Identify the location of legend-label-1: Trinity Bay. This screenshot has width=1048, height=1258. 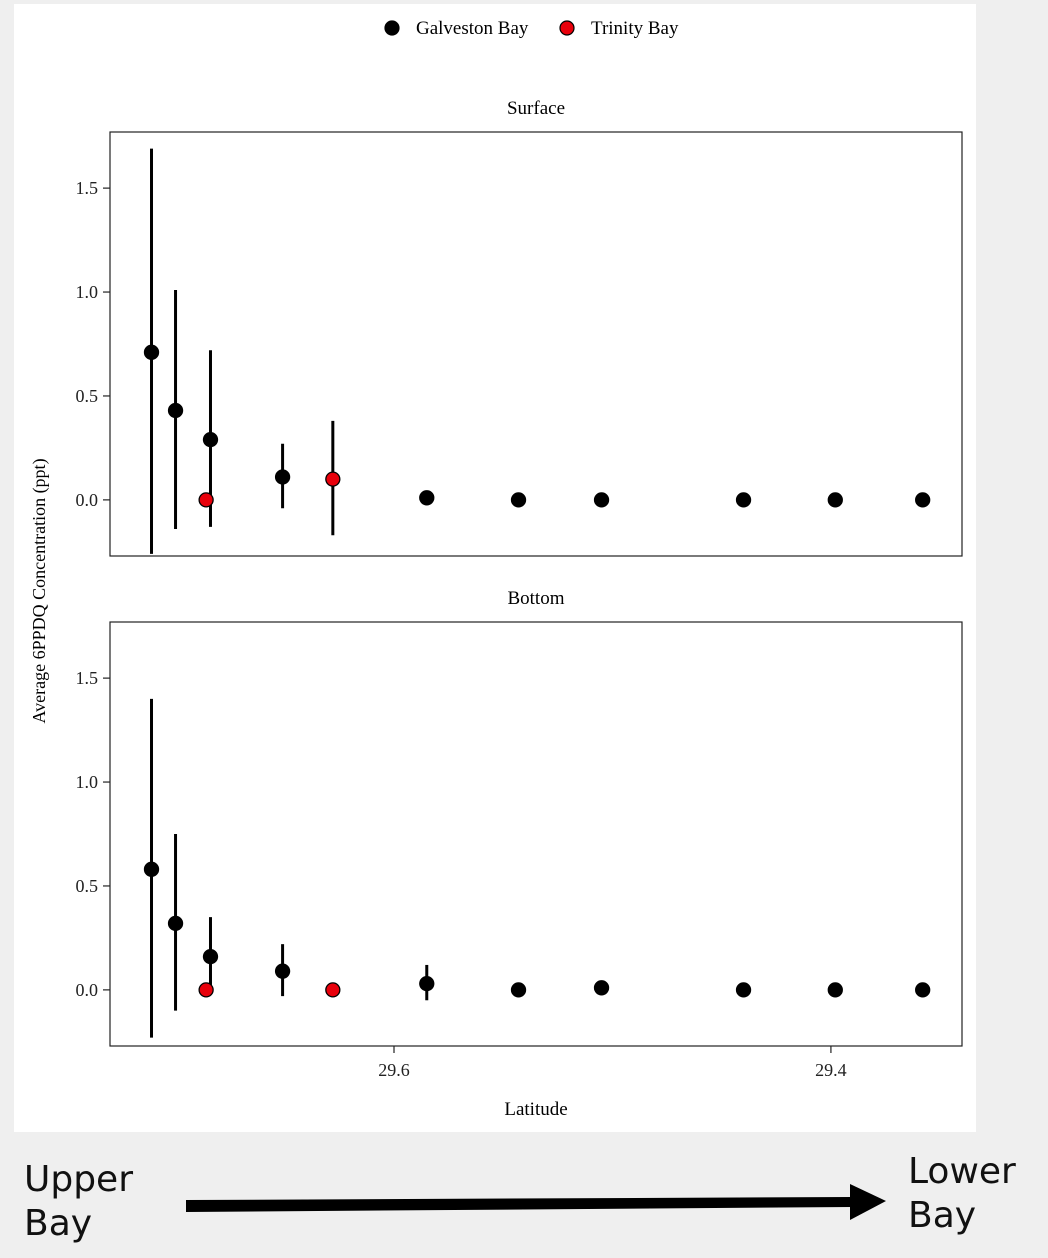
(635, 28).